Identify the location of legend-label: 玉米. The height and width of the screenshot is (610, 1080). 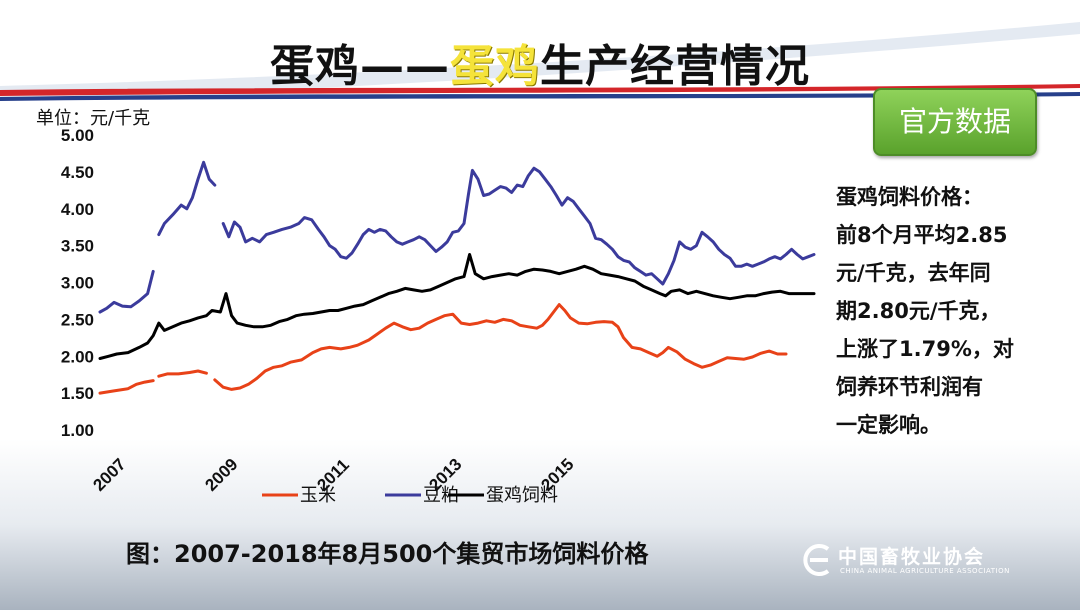
(318, 495).